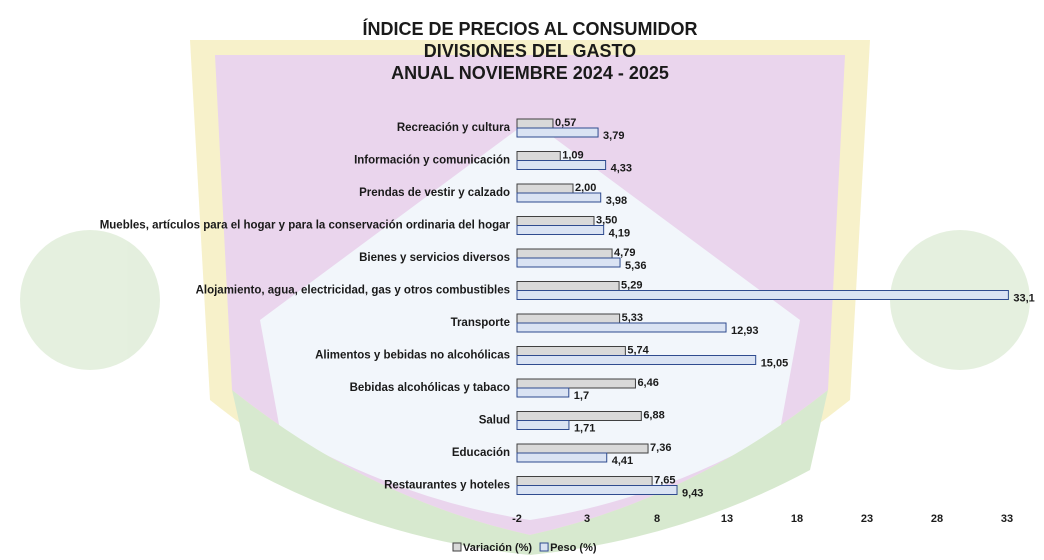 The height and width of the screenshot is (560, 1044). What do you see at coordinates (664, 480) in the screenshot?
I see `value-label: 7,65` at bounding box center [664, 480].